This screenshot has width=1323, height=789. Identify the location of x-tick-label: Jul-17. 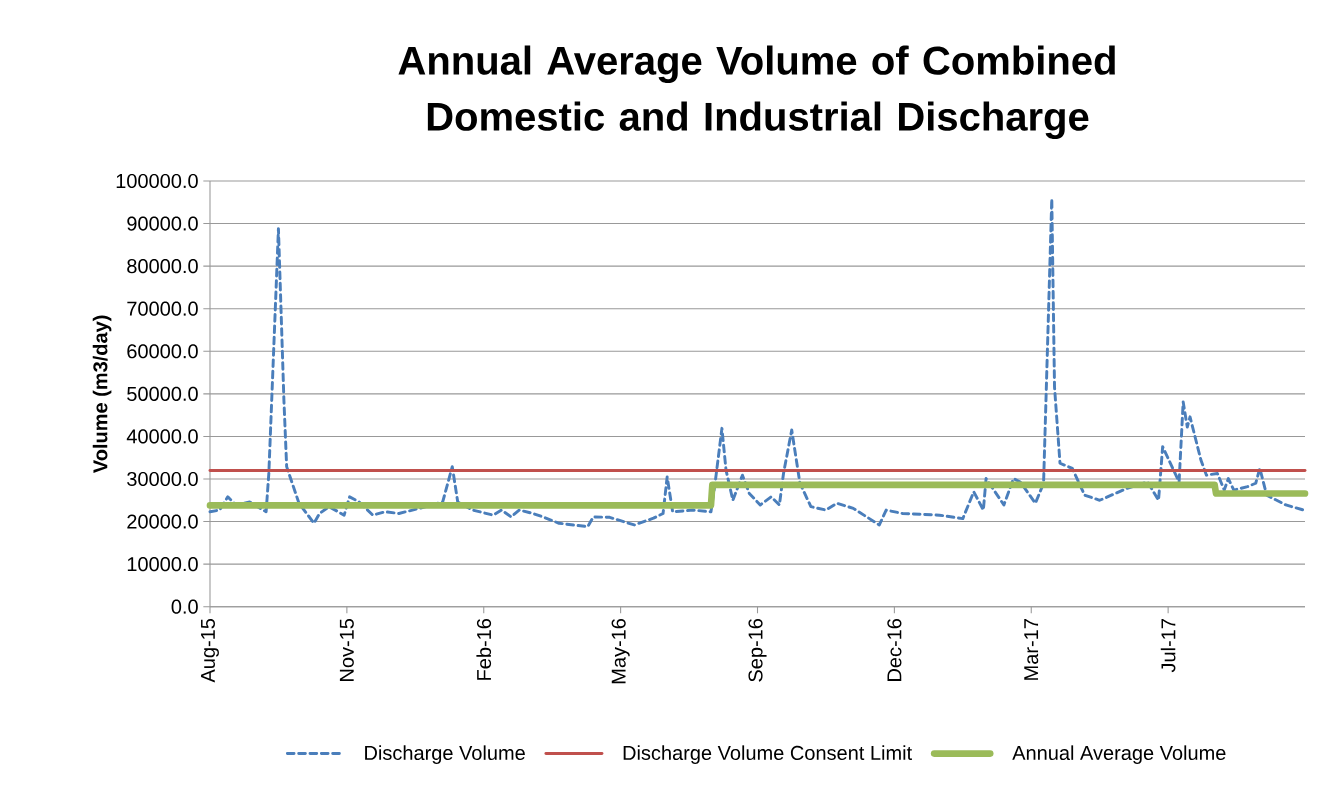
(1168, 646).